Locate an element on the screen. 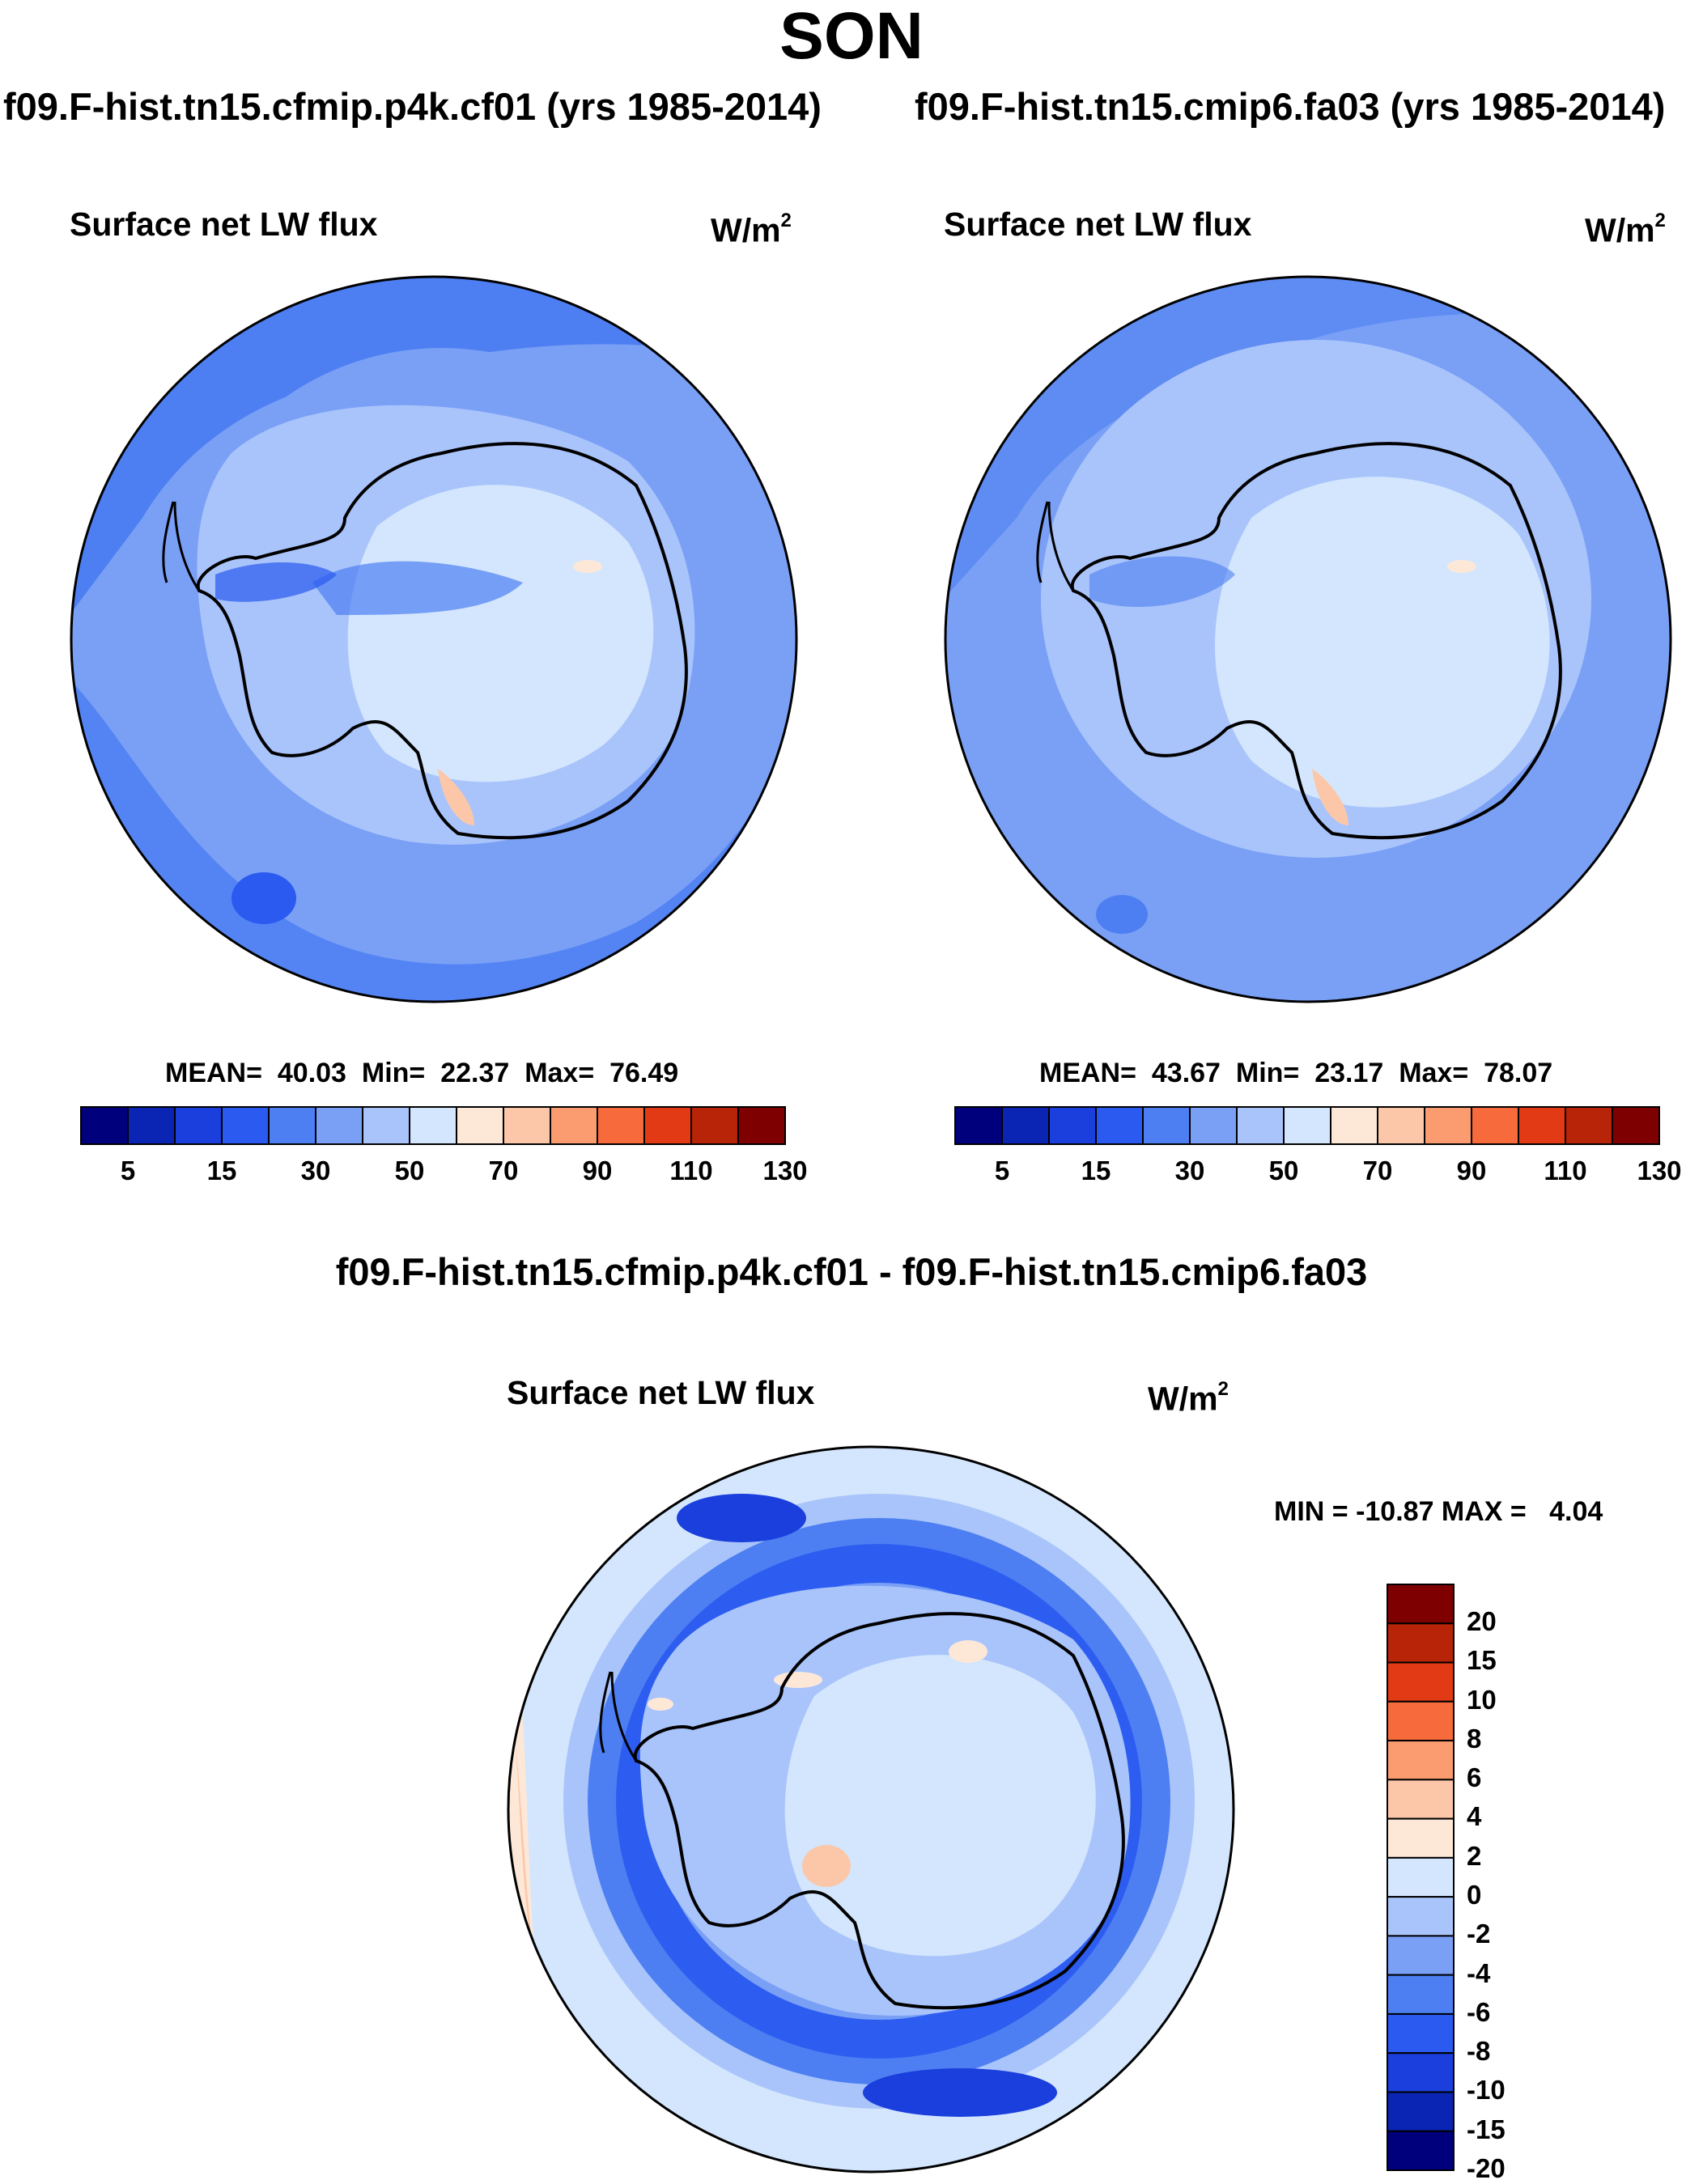 This screenshot has width=1703, height=2184. panel-1-stats: MEAN= 40.03 Min= 22.37 Max= 76.49 is located at coordinates (422, 1073).